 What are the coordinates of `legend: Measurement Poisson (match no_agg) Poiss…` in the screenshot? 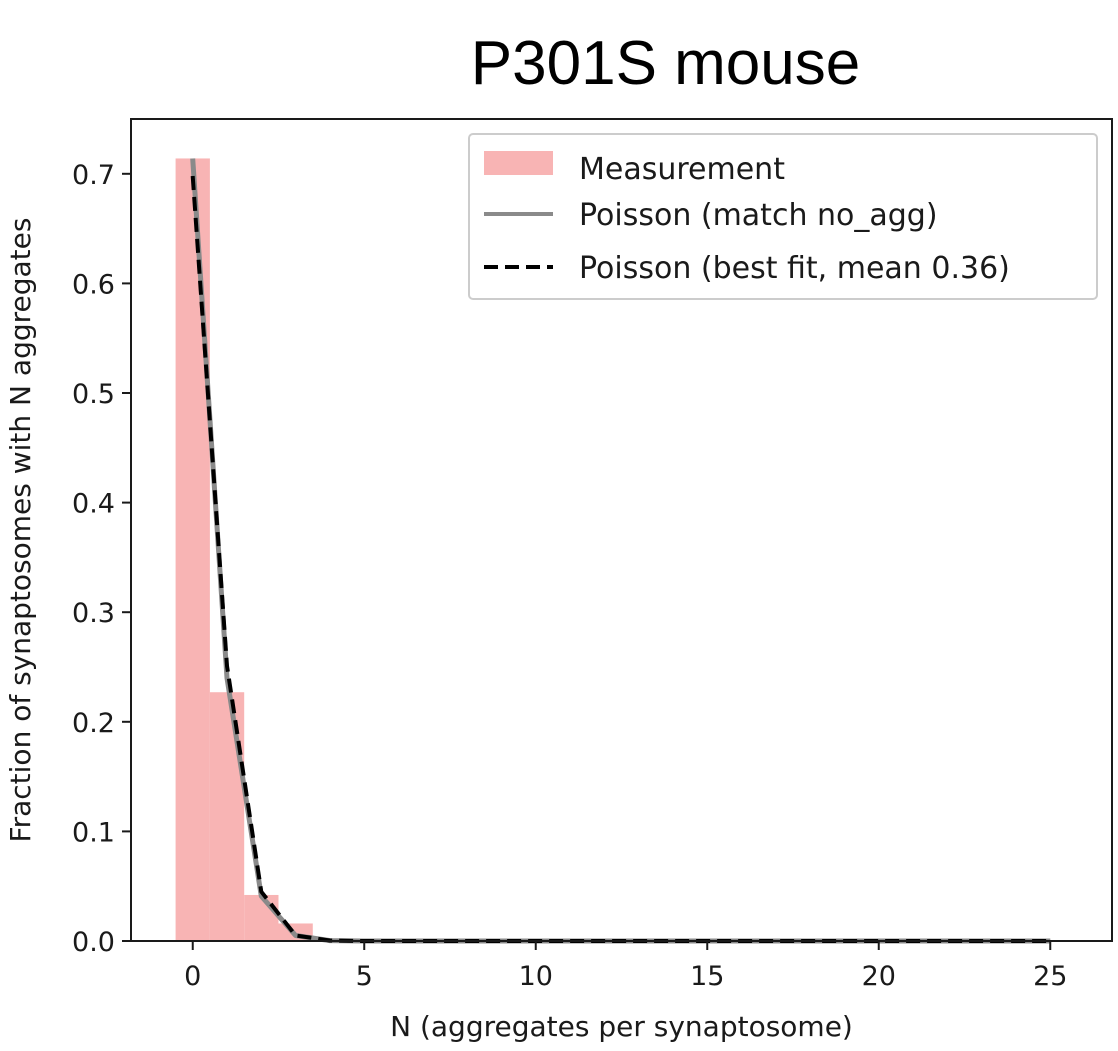 It's located at (783, 216).